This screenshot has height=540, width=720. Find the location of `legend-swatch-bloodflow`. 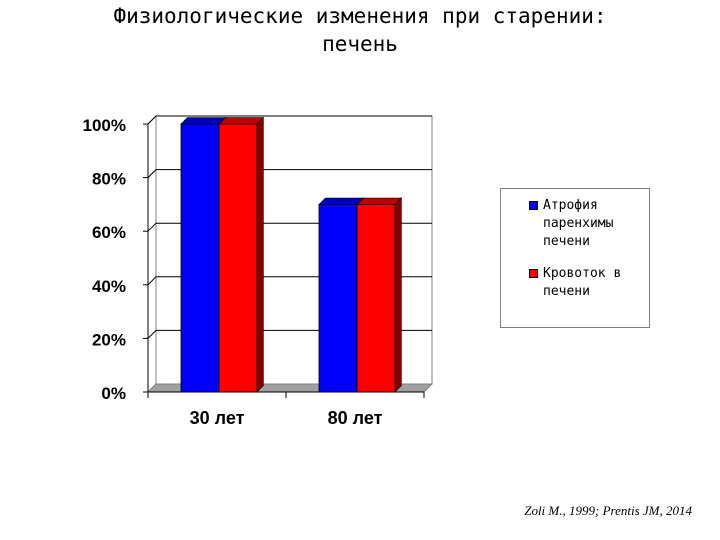

legend-swatch-bloodflow is located at coordinates (533, 273).